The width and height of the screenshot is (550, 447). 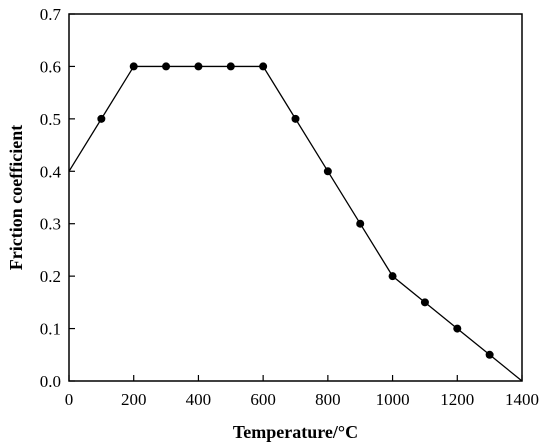 I want to click on x-axis: 0 200 400 600 800 1000 1200 1400, so click(x=302, y=392).